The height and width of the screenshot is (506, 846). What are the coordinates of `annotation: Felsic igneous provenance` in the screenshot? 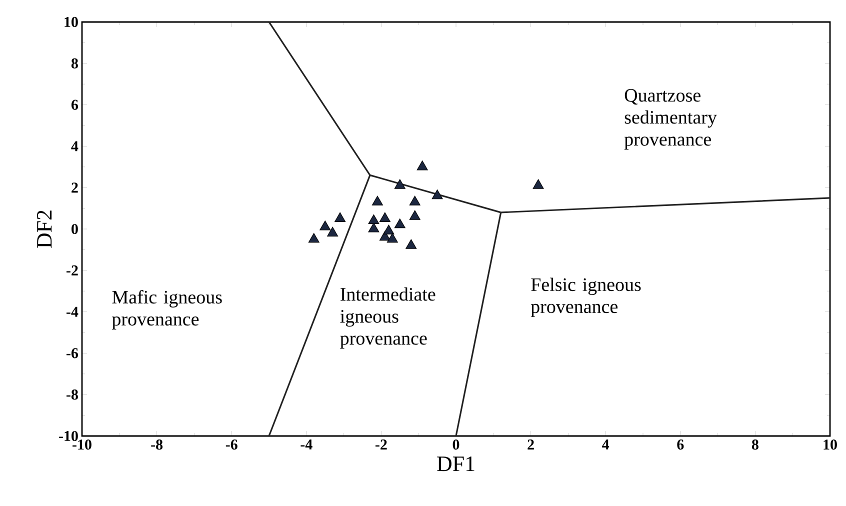 It's located at (585, 297).